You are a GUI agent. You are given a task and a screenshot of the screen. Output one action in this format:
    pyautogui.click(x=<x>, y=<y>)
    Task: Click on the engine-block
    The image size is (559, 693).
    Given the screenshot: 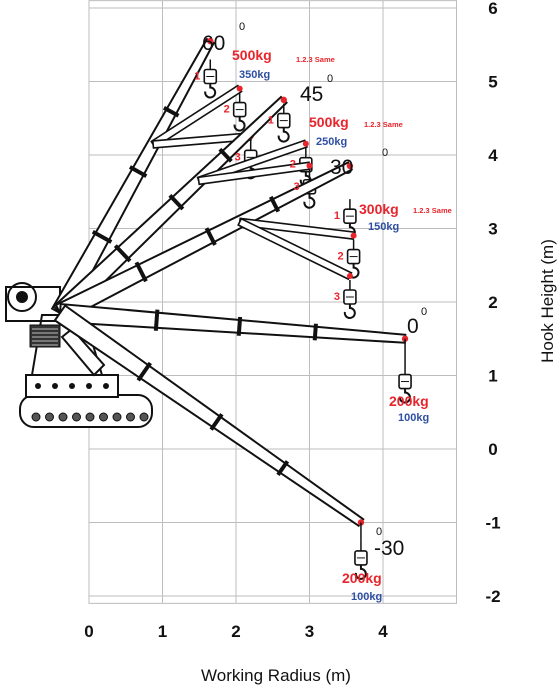 What is the action you would take?
    pyautogui.click(x=45, y=336)
    